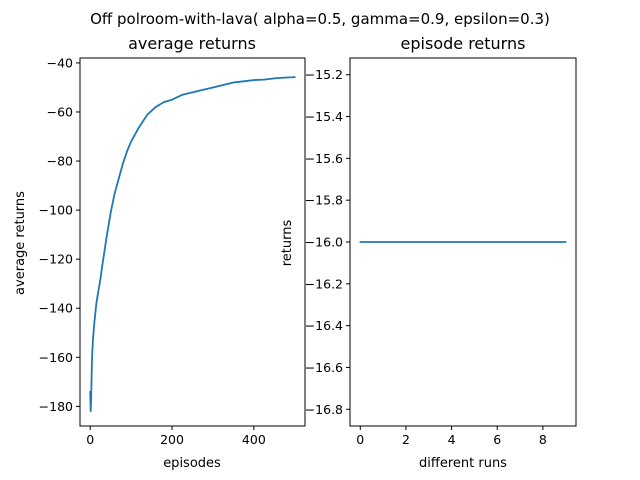  I want to click on y-tick-label: −80, so click(60, 161).